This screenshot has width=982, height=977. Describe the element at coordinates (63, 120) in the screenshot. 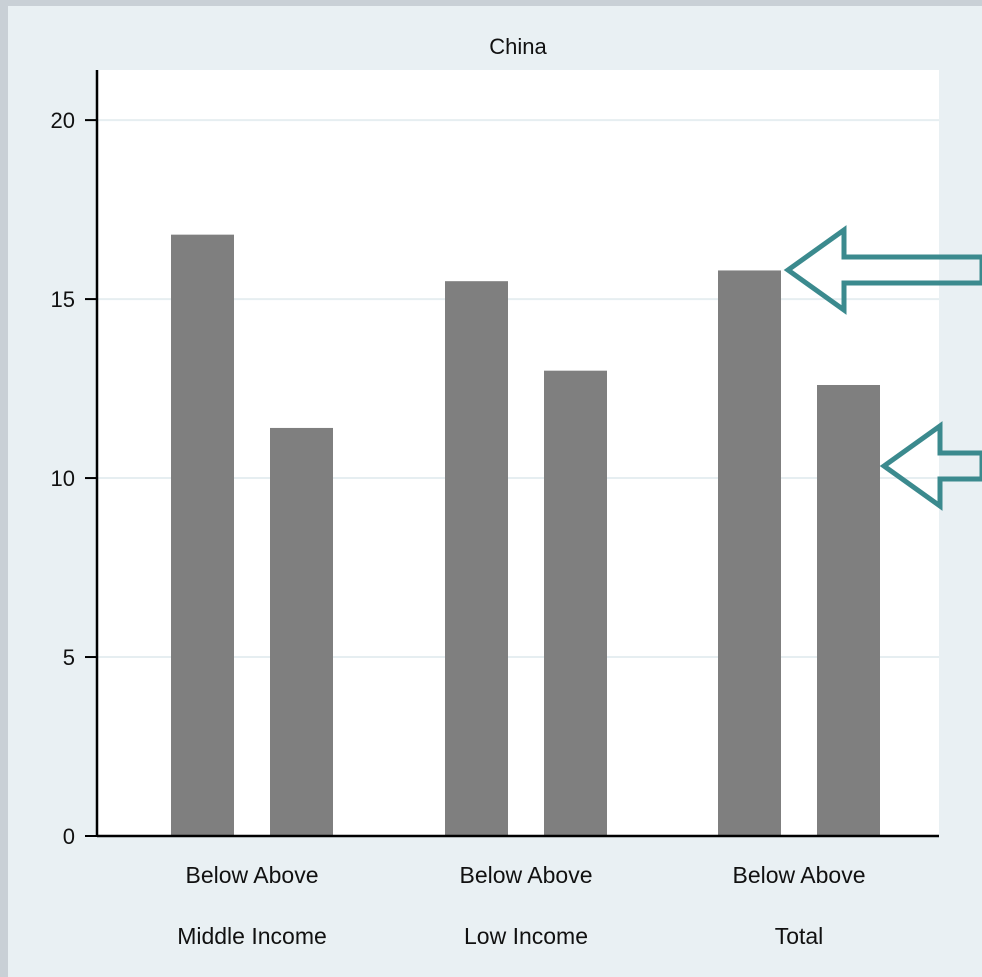

I see `y-tick-label: 20` at that location.